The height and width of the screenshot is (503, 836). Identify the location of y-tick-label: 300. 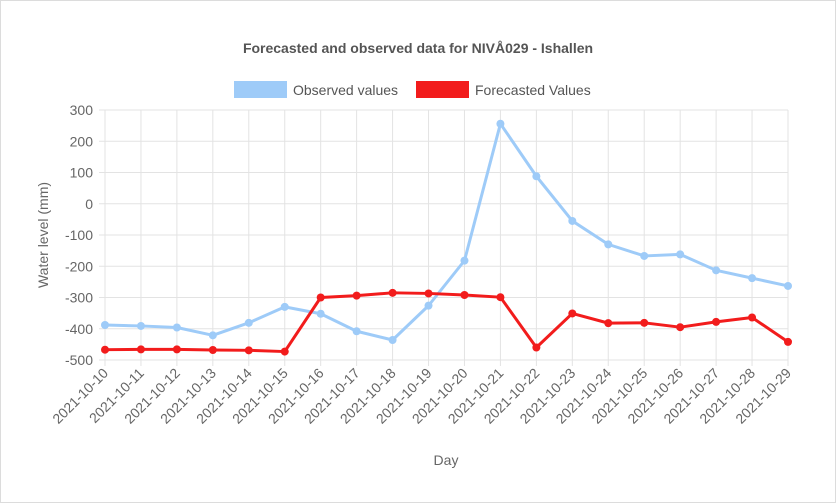
(82, 110).